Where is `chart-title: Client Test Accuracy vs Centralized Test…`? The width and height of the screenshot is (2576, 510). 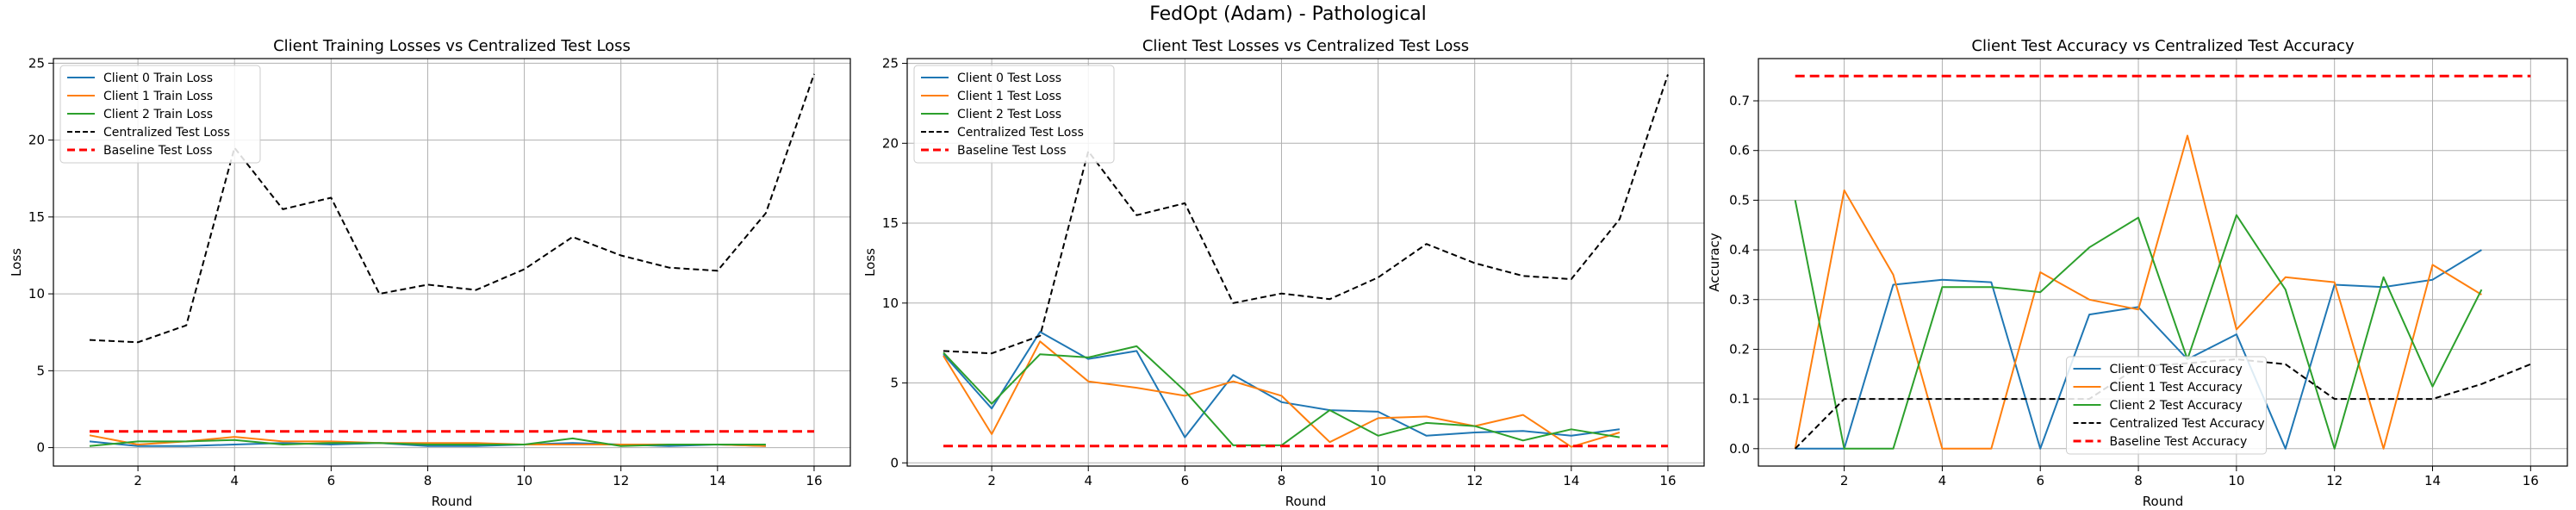
chart-title: Client Test Accuracy vs Centralized Test… is located at coordinates (2163, 46).